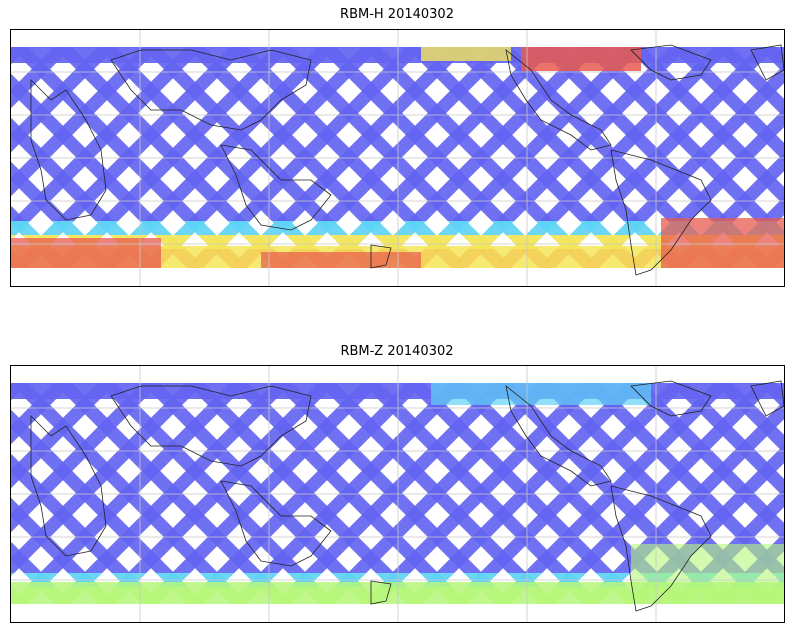 This screenshot has width=794, height=633. I want to click on south-band, so click(397, 593).